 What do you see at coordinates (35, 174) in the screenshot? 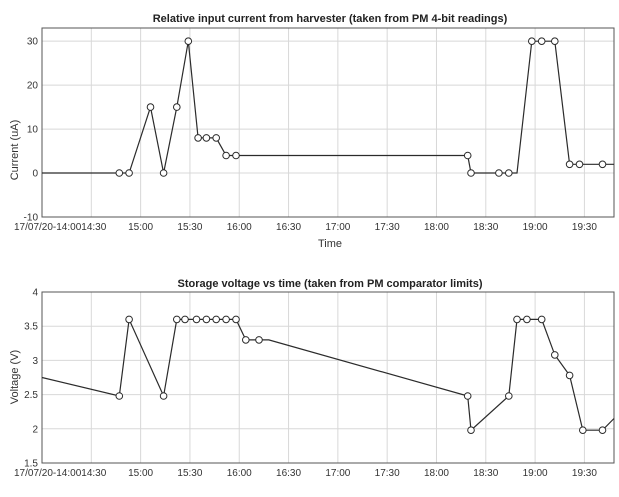
I see `current-y-tick-label: 0` at bounding box center [35, 174].